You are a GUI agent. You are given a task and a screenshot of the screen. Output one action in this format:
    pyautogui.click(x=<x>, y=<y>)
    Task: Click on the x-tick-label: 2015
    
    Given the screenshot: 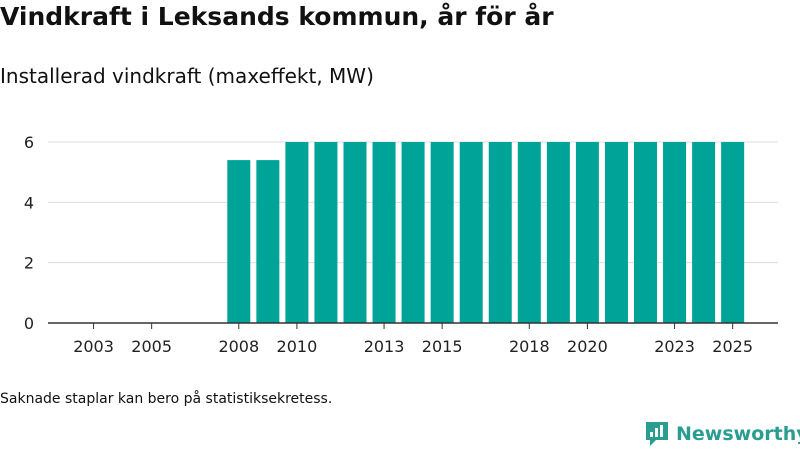 What is the action you would take?
    pyautogui.click(x=442, y=346)
    